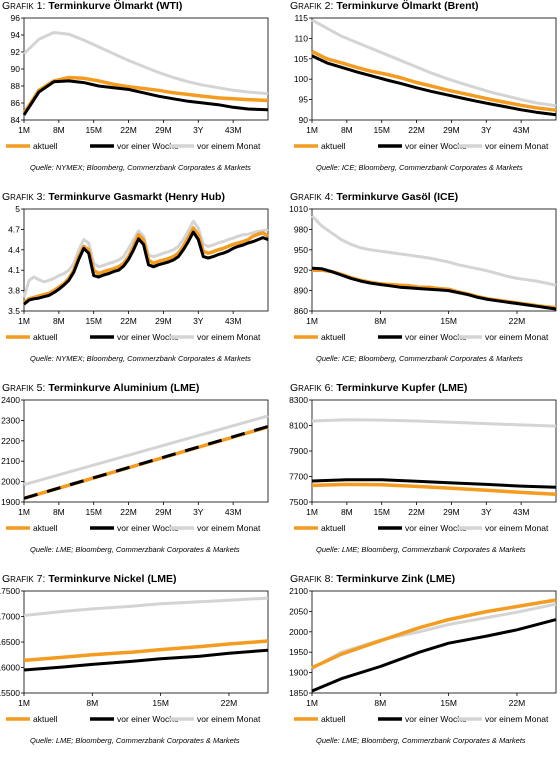  I want to click on chart-title-text: Terminkurve Nickel (LME), so click(112, 579).